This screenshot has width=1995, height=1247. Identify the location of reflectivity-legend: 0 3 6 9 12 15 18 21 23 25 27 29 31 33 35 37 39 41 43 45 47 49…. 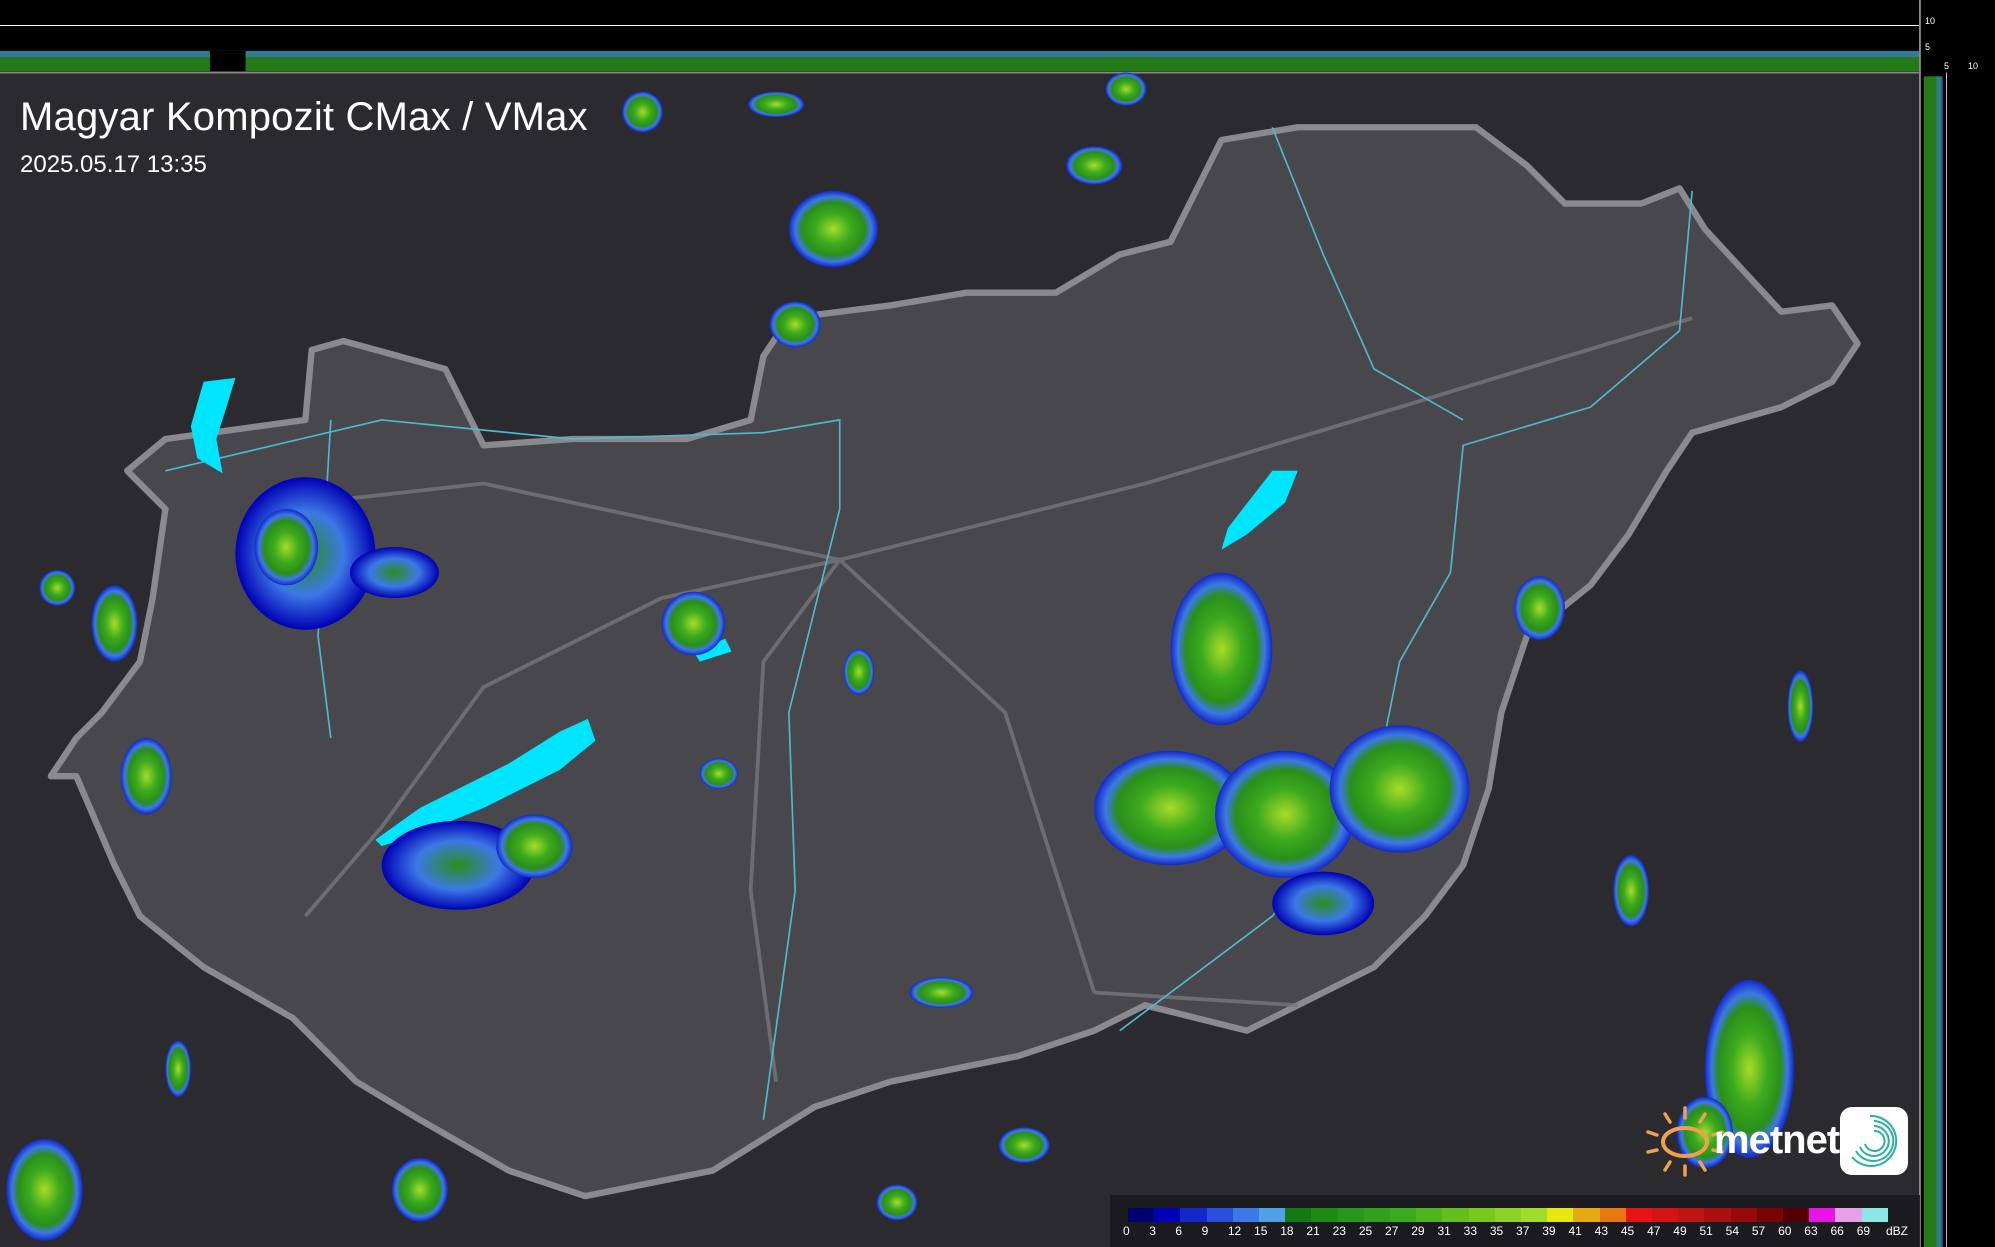
(1515, 1221).